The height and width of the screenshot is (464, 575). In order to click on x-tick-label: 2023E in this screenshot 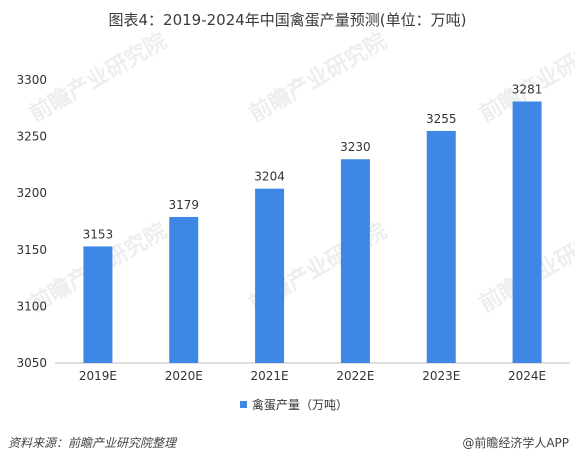, I will do `click(441, 376)`.